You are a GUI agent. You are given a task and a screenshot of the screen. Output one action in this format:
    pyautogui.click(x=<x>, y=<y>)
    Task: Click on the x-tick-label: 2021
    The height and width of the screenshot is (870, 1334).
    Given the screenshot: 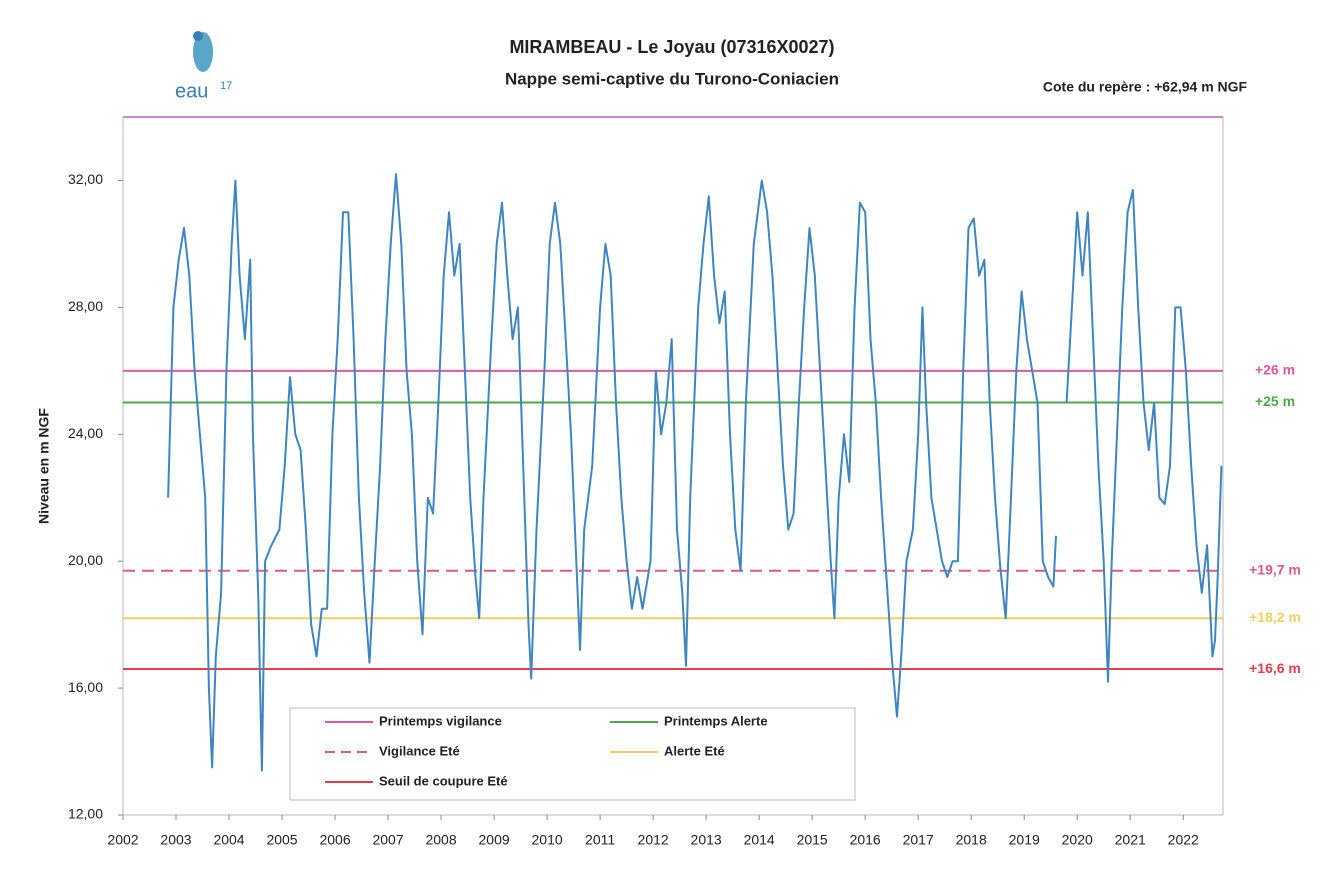 What is the action you would take?
    pyautogui.click(x=1130, y=840)
    